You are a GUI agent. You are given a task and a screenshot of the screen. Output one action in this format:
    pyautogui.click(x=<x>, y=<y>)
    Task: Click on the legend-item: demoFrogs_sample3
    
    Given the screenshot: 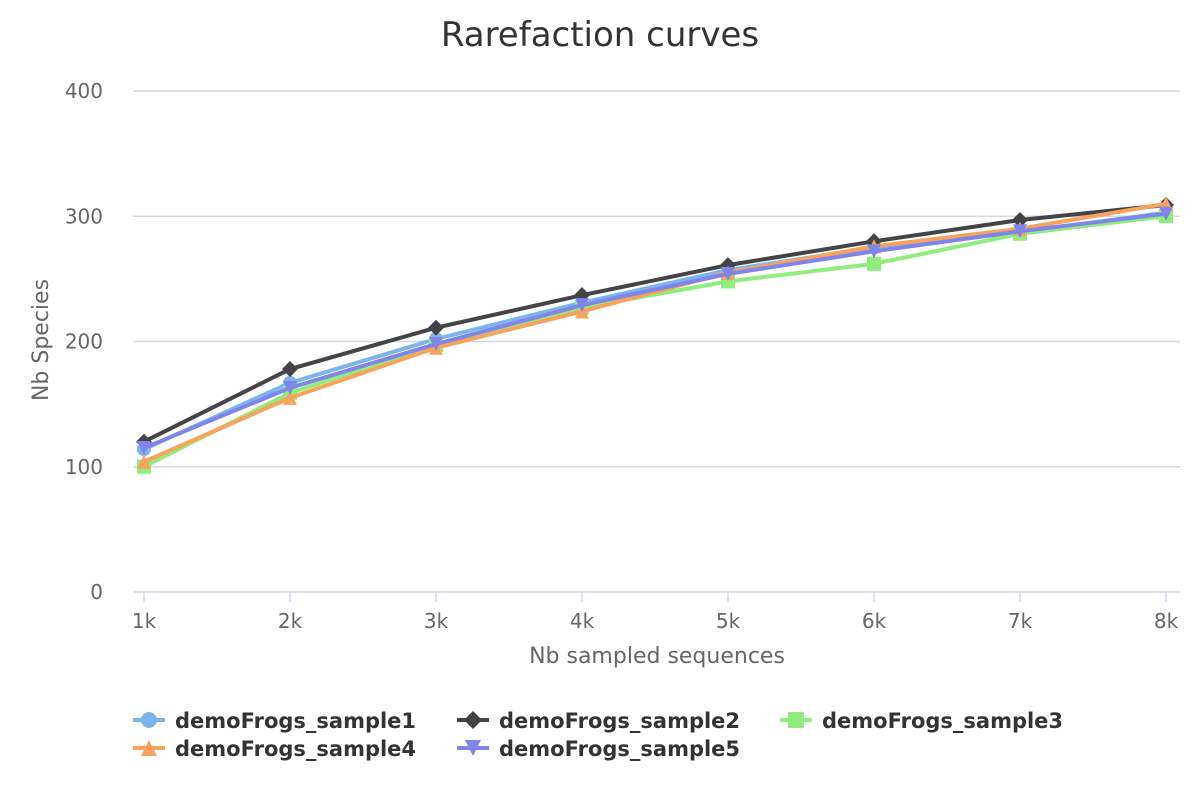 What is the action you would take?
    pyautogui.click(x=921, y=721)
    